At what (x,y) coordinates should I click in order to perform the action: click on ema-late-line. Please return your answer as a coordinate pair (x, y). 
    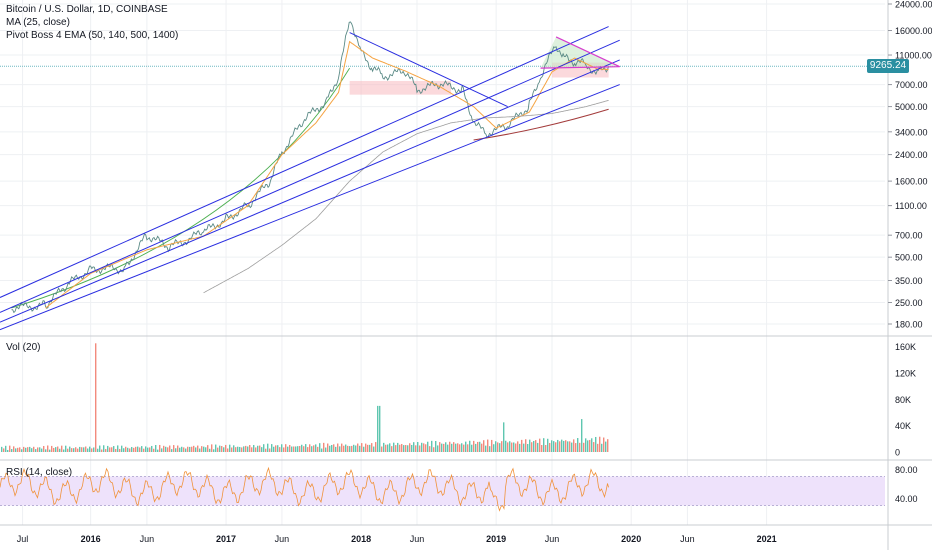
    Looking at the image, I should click on (541, 124).